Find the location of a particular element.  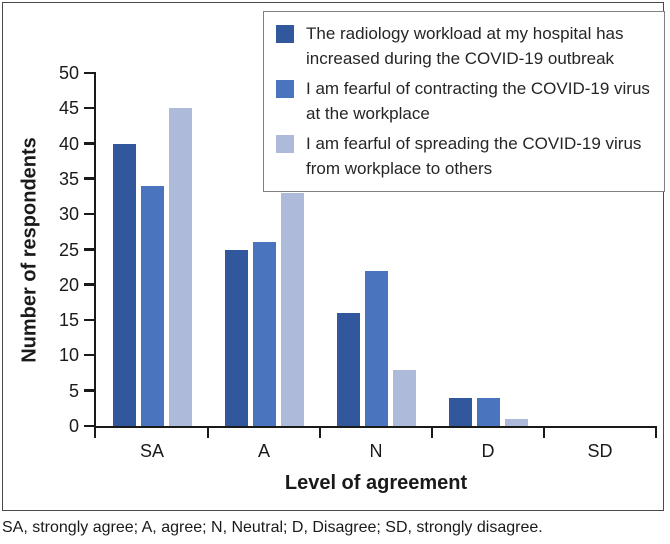

bar-group-n is located at coordinates (376, 249).